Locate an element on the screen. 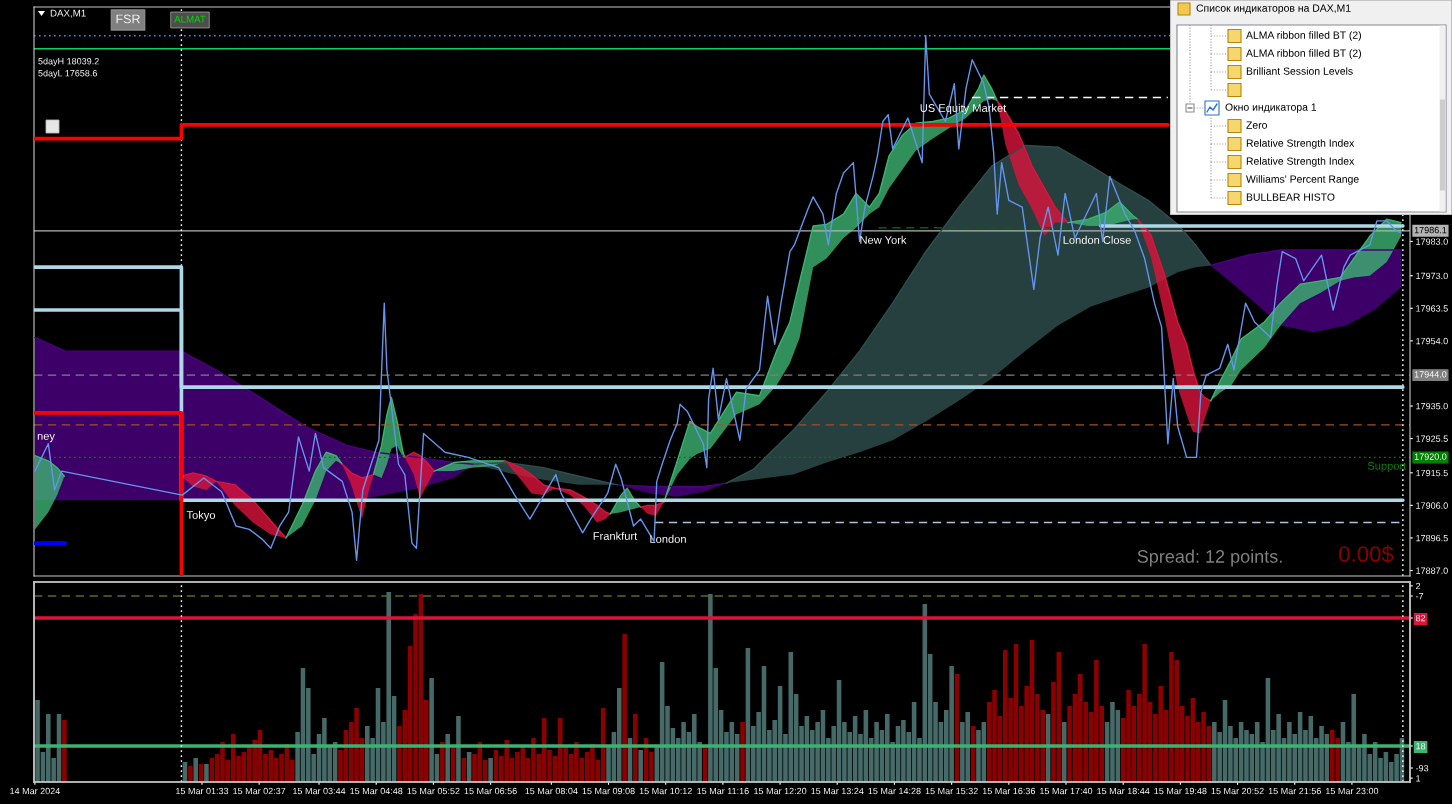  category-label: BULLBEAR HISTO is located at coordinates (1290, 197).